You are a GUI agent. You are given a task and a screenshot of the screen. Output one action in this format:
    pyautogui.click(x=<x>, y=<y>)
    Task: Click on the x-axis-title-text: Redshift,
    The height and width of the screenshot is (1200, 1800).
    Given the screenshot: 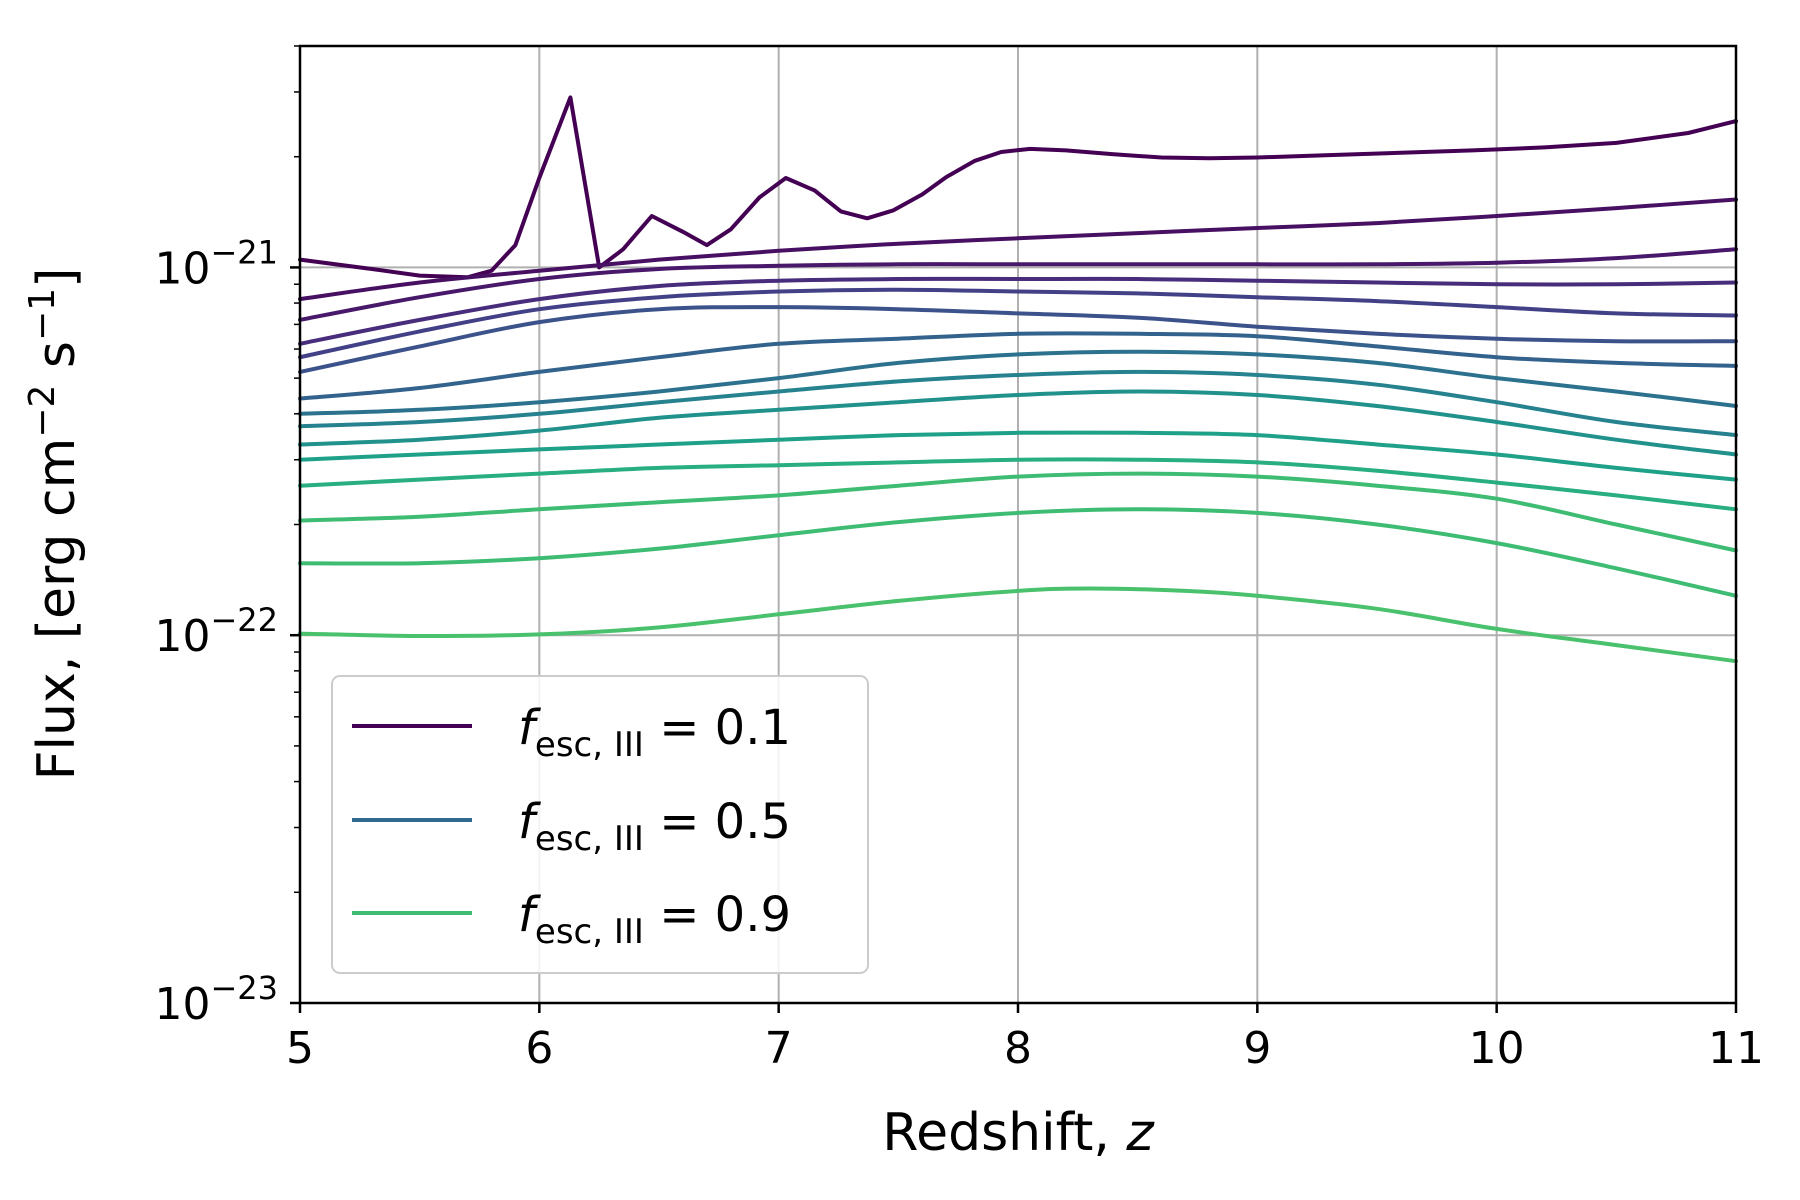 What is the action you would take?
    pyautogui.click(x=1004, y=1133)
    